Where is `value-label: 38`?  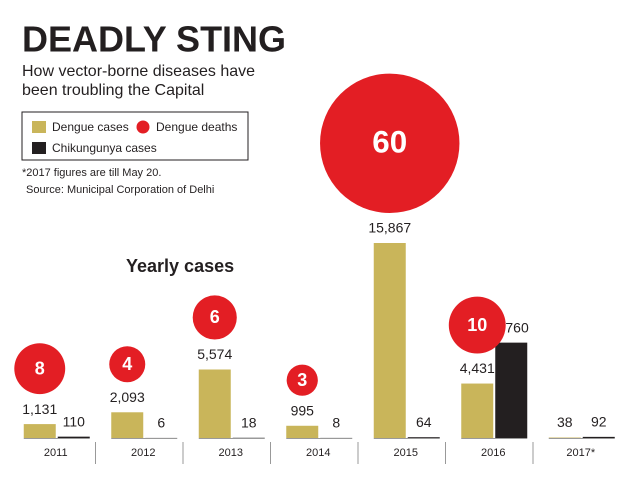 value-label: 38 is located at coordinates (565, 422).